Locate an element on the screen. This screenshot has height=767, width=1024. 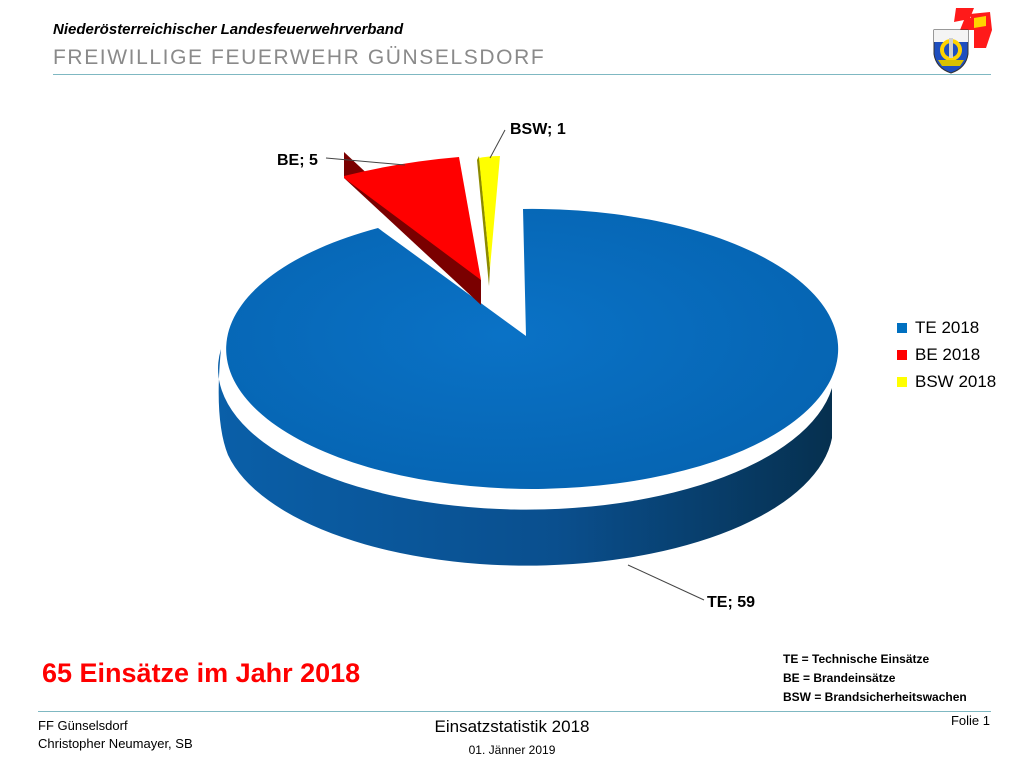
pie-slice-be is located at coordinates (412, 218).